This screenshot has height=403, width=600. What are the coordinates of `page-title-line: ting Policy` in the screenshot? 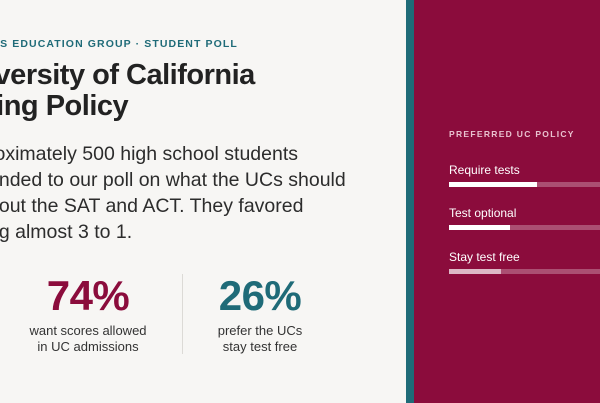 It's located at (64, 106).